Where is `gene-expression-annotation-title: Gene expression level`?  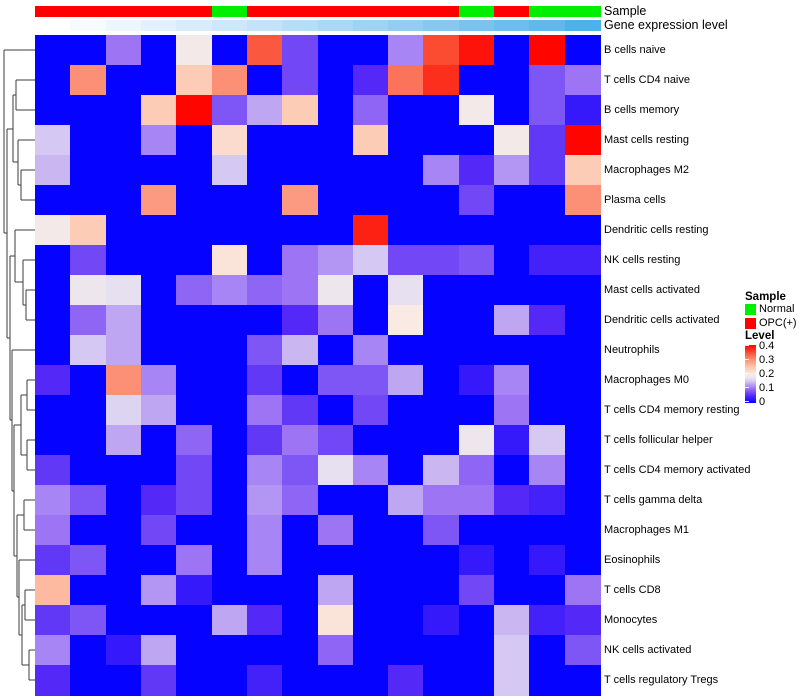
gene-expression-annotation-title: Gene expression level is located at coordinates (666, 25).